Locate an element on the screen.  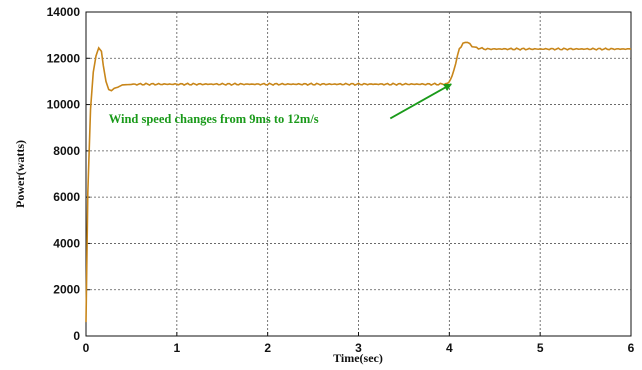
y-tick-label: 10000 is located at coordinates (64, 105).